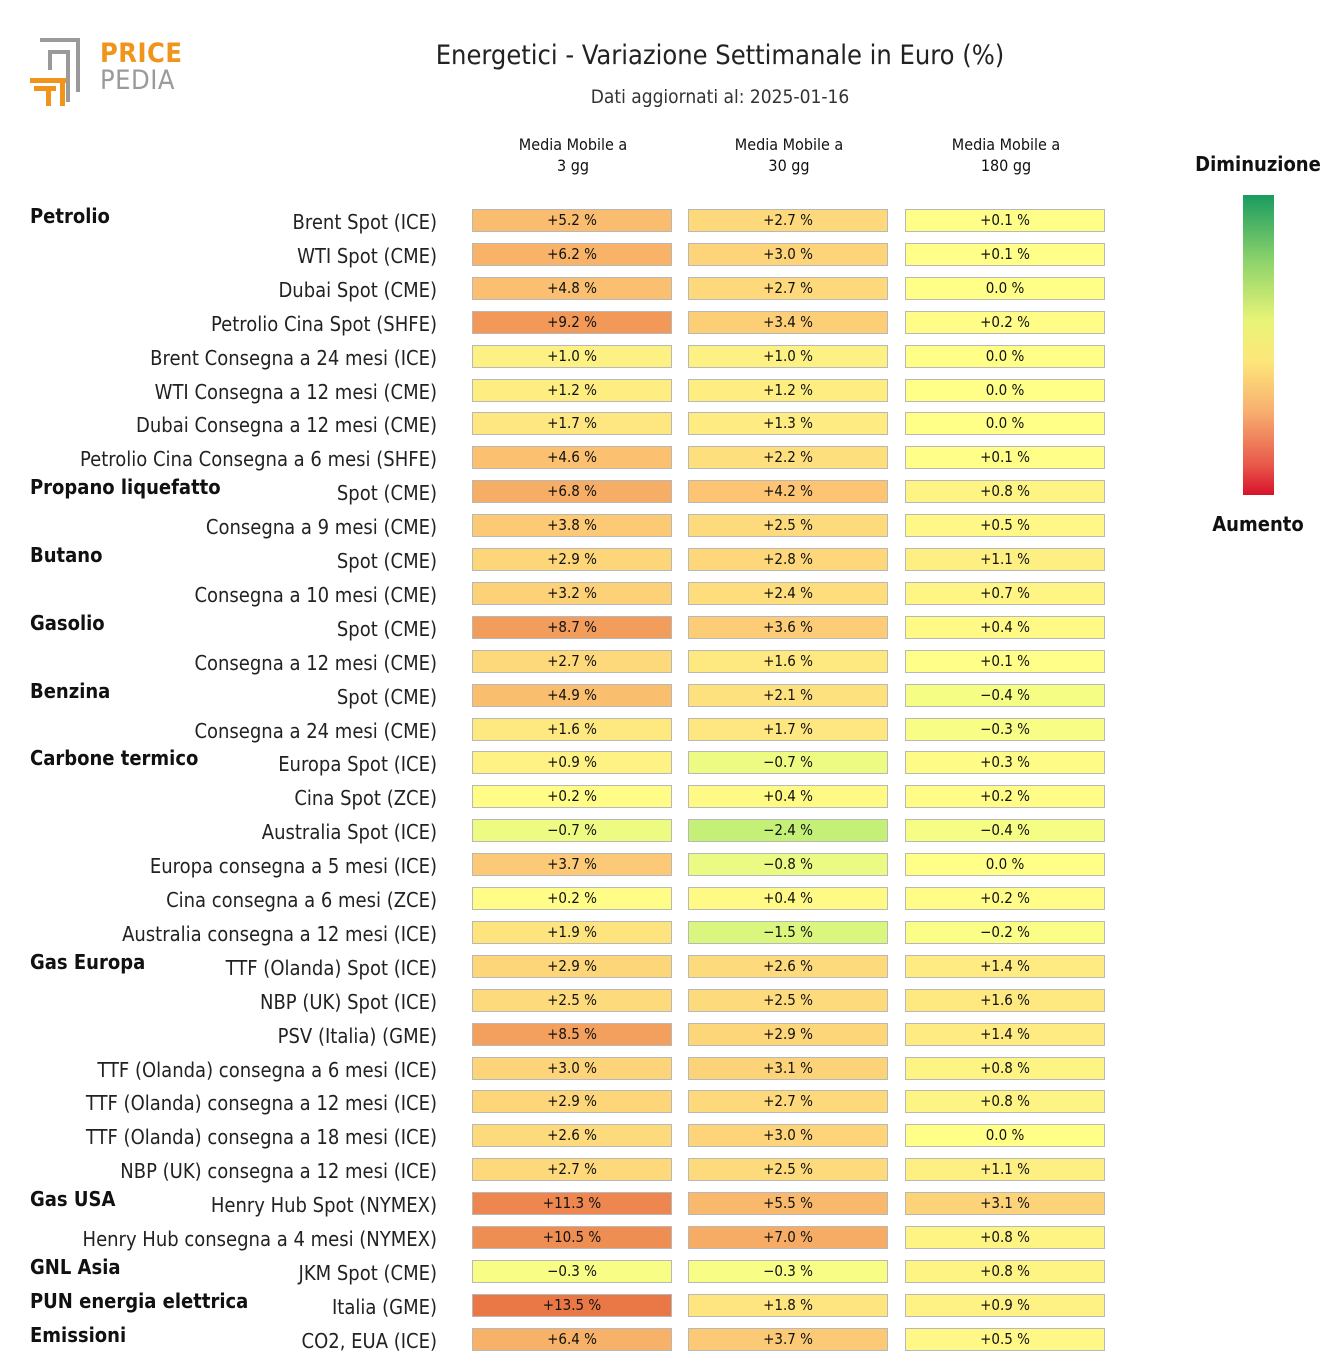 The image size is (1320, 1357). I want to click on color-scale-bar, so click(1258, 345).